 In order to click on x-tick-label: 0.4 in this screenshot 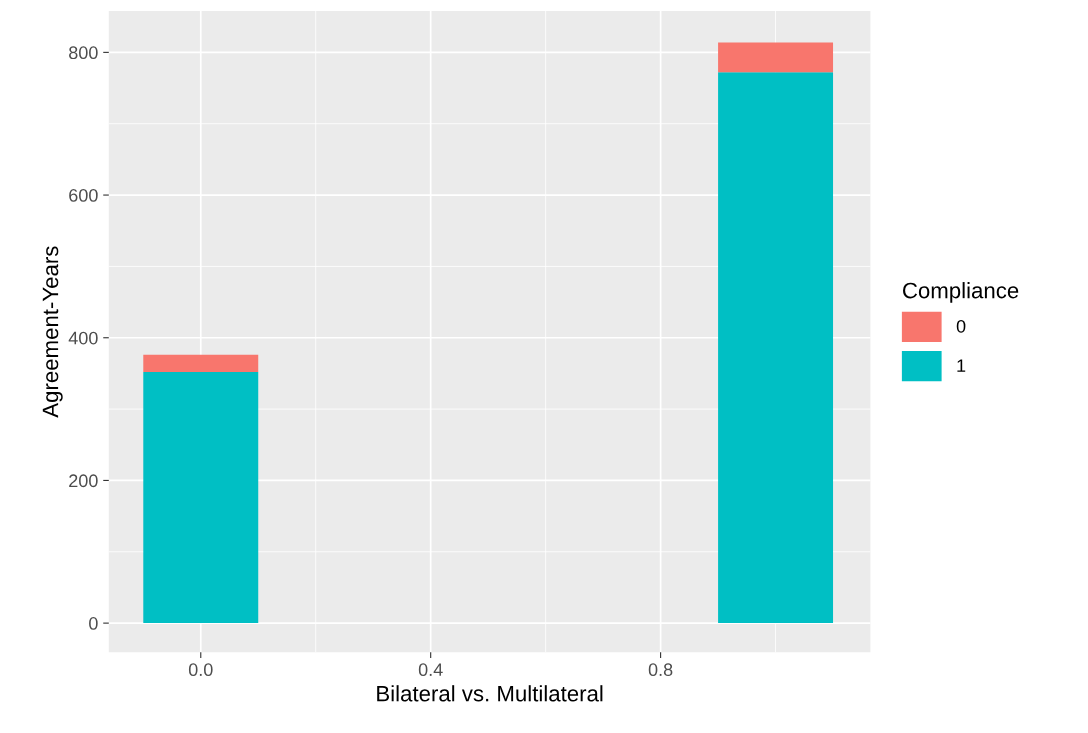, I will do `click(430, 670)`.